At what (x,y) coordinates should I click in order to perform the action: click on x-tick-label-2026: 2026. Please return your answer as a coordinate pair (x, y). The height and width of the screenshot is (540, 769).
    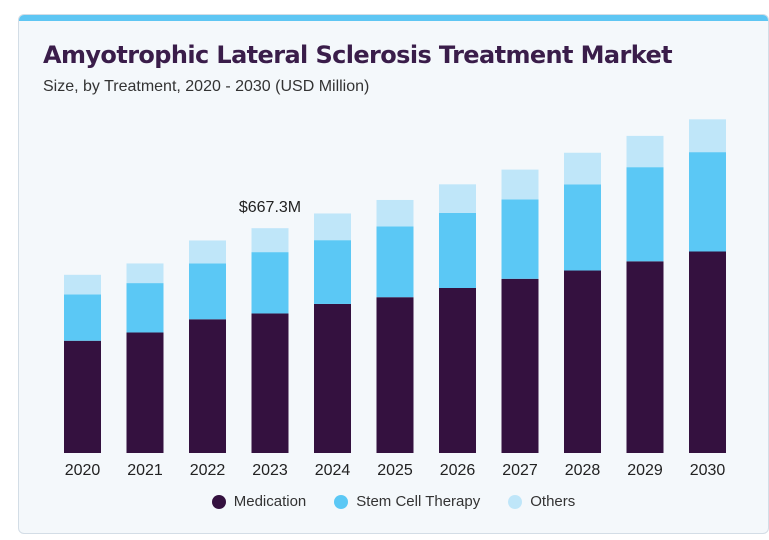
    Looking at the image, I should click on (458, 470).